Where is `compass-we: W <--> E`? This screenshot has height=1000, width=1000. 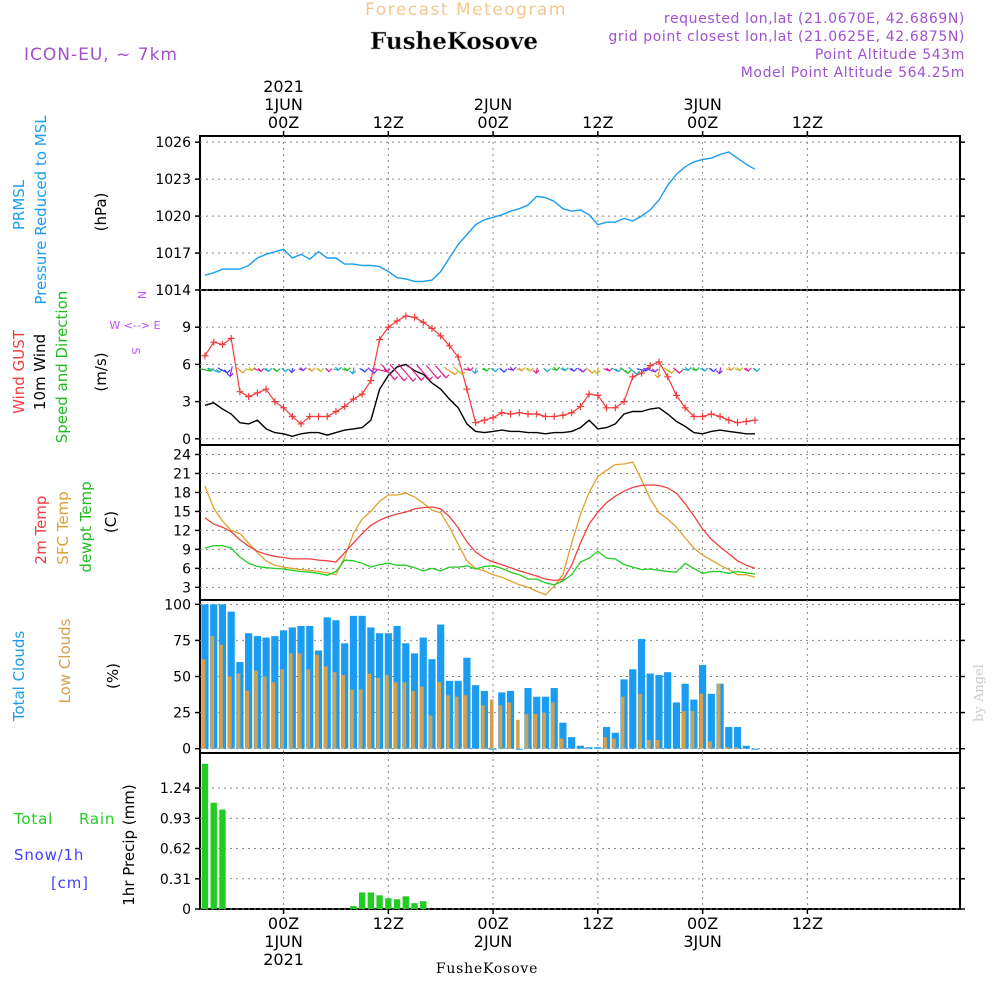 compass-we: W <--> E is located at coordinates (134, 325).